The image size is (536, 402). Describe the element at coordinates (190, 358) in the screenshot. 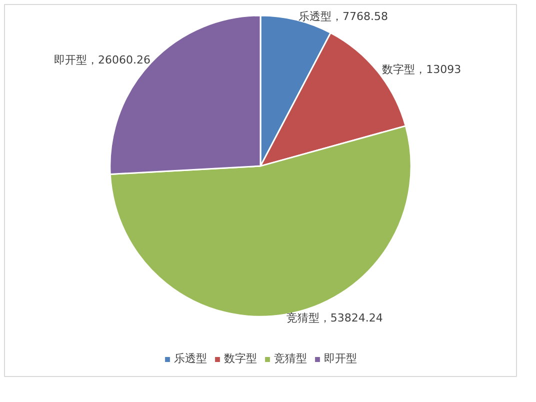

I see `legend-label: 乐透型` at that location.